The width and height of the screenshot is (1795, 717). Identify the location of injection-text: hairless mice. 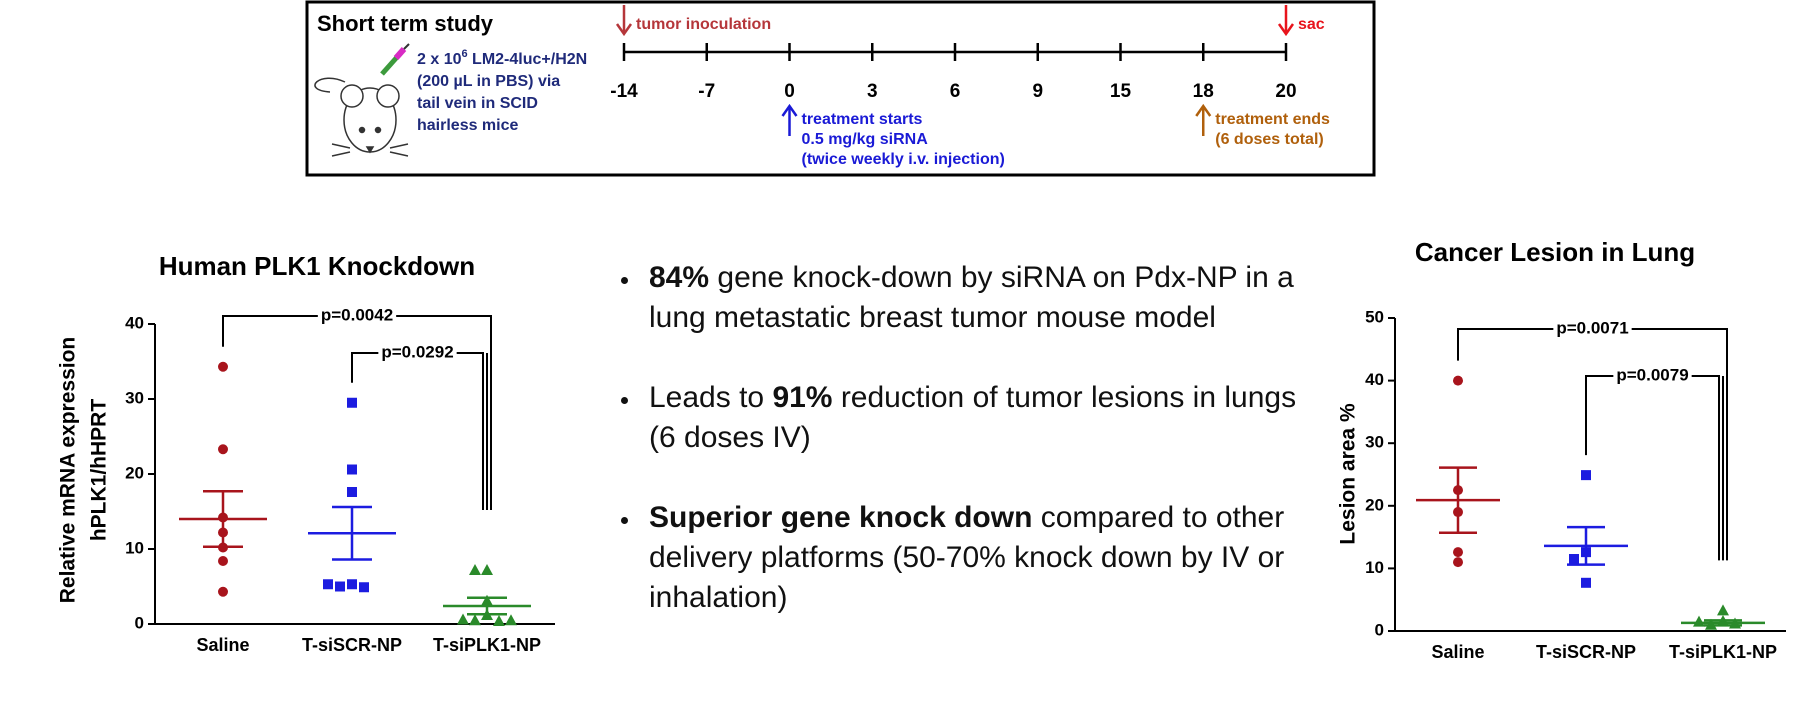
(468, 125).